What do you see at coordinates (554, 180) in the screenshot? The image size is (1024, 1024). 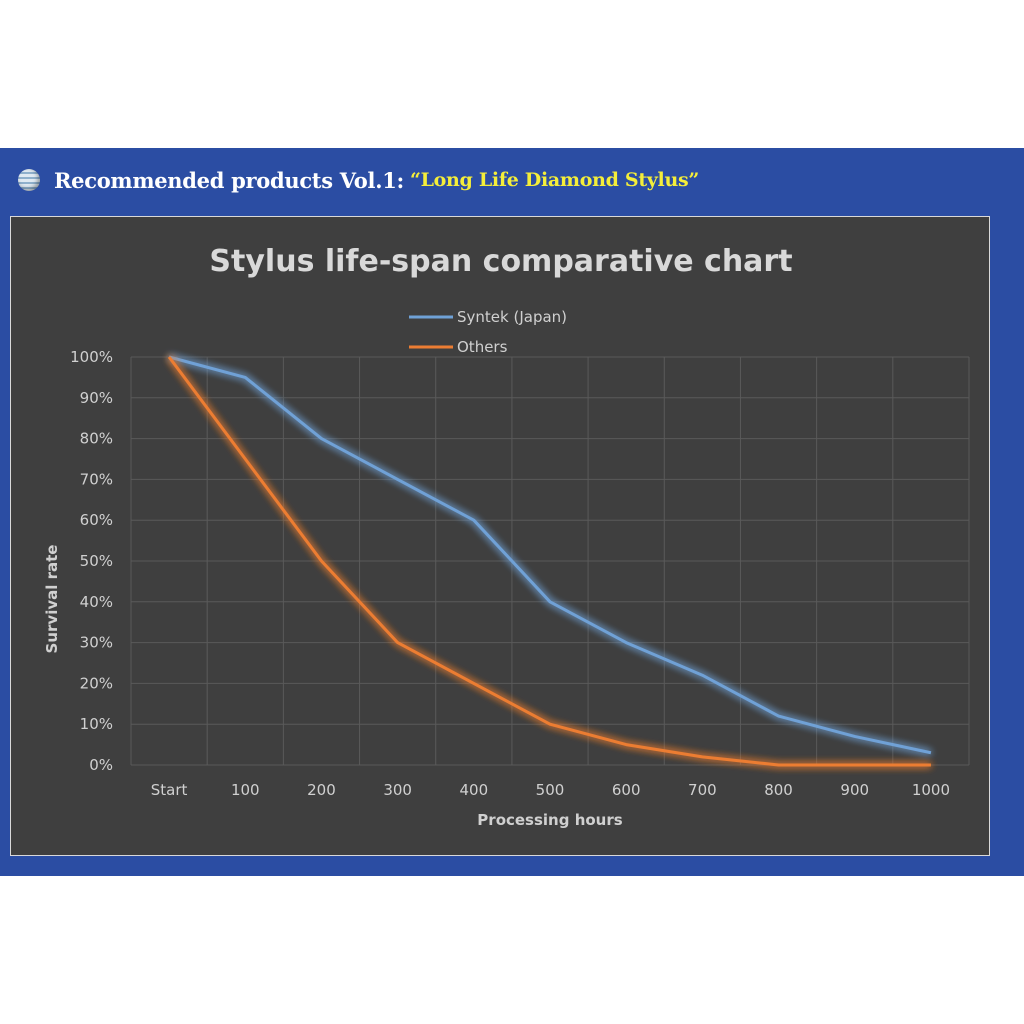 I see `banner-product-name: “Long Life Diamond Stylus”` at bounding box center [554, 180].